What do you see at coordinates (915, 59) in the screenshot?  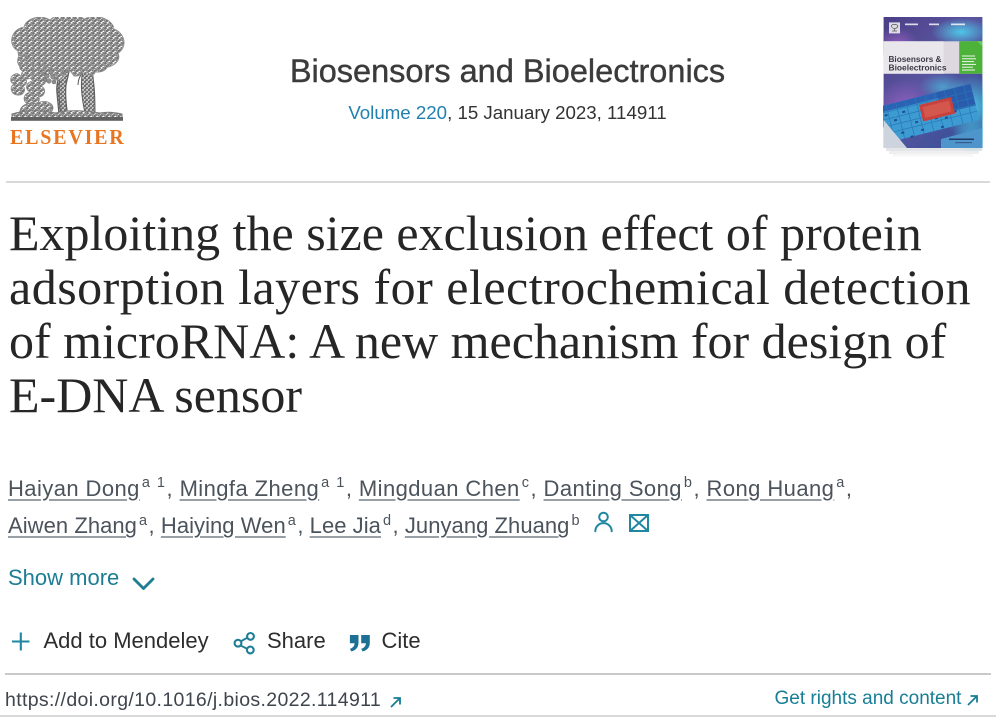 I see `svg-text: Biosensors &` at bounding box center [915, 59].